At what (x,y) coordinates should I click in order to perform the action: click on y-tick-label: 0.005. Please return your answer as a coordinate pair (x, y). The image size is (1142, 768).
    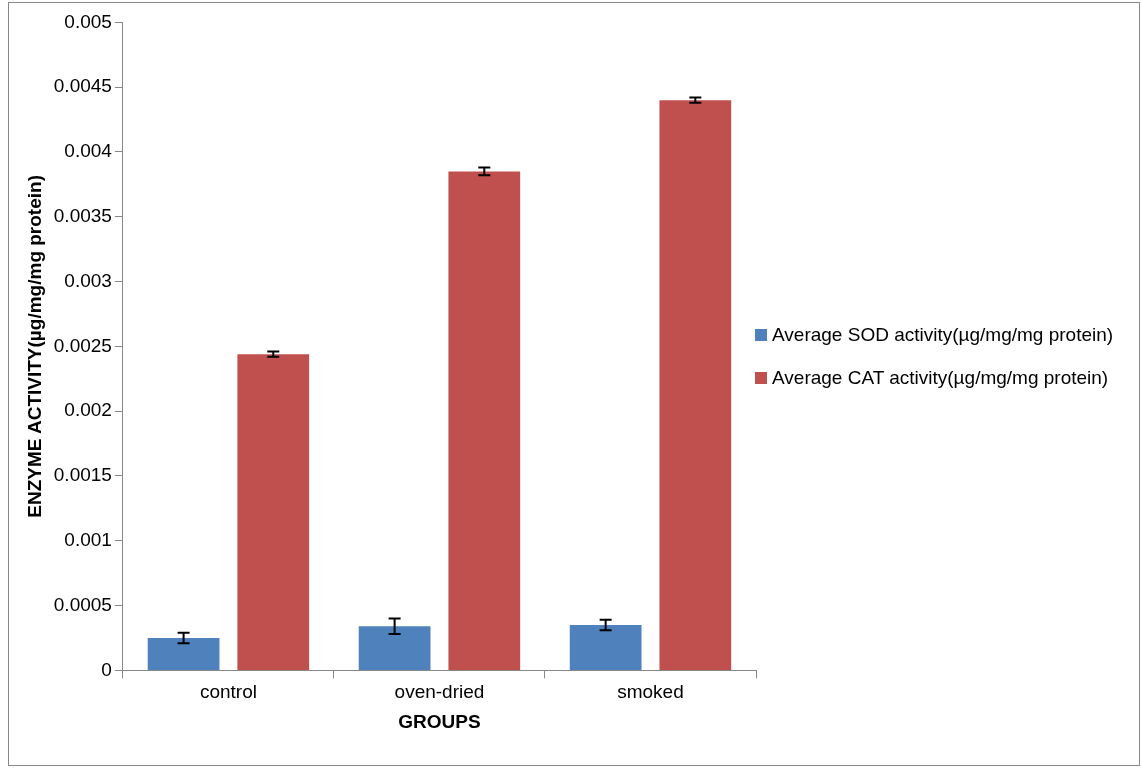
    Looking at the image, I should click on (88, 21).